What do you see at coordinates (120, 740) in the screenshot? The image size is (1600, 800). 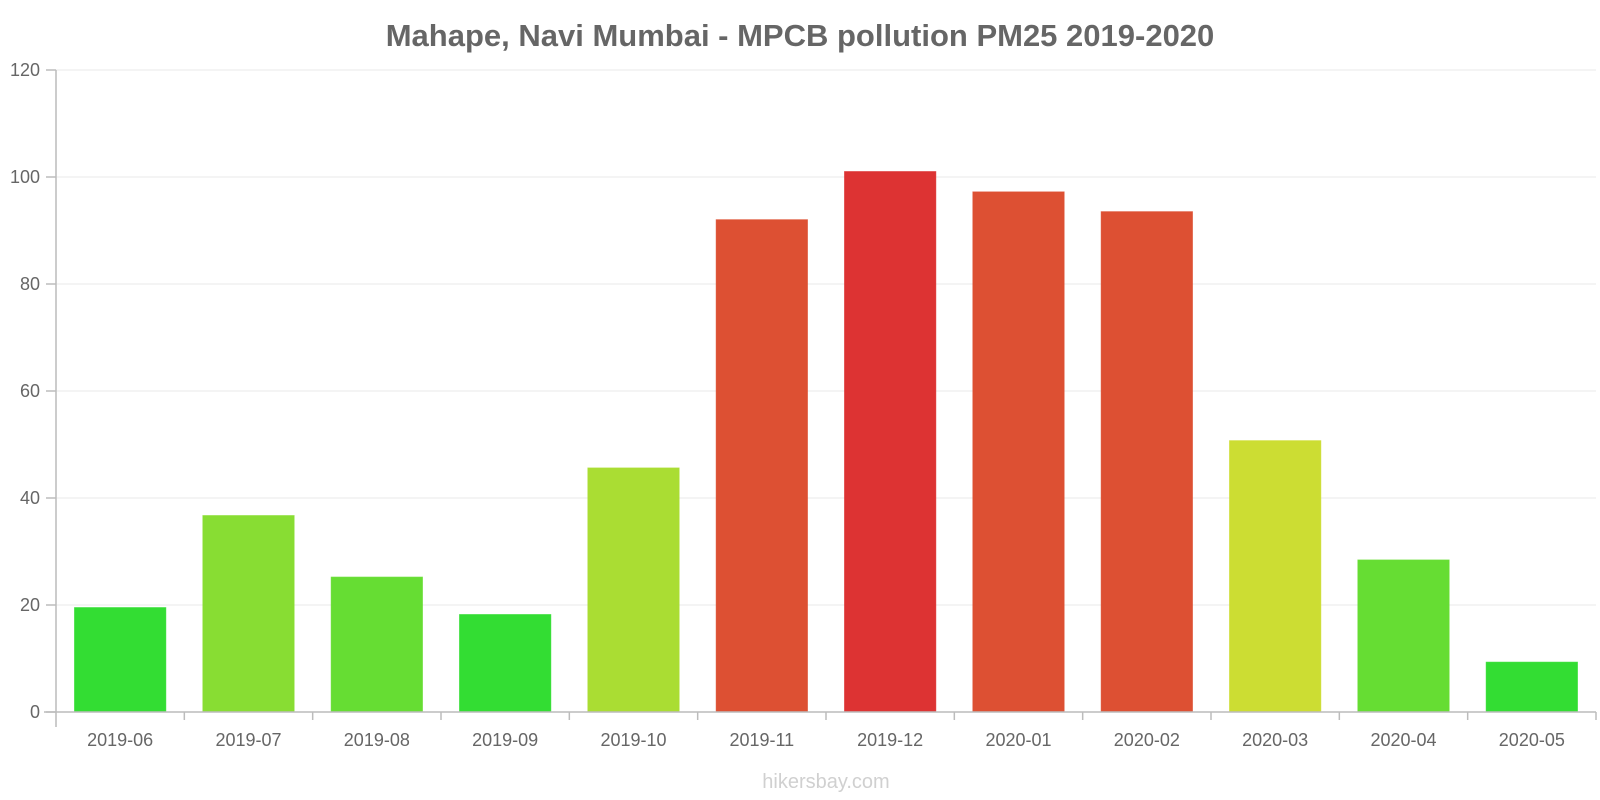 I see `x-tick-label: 2019-06` at bounding box center [120, 740].